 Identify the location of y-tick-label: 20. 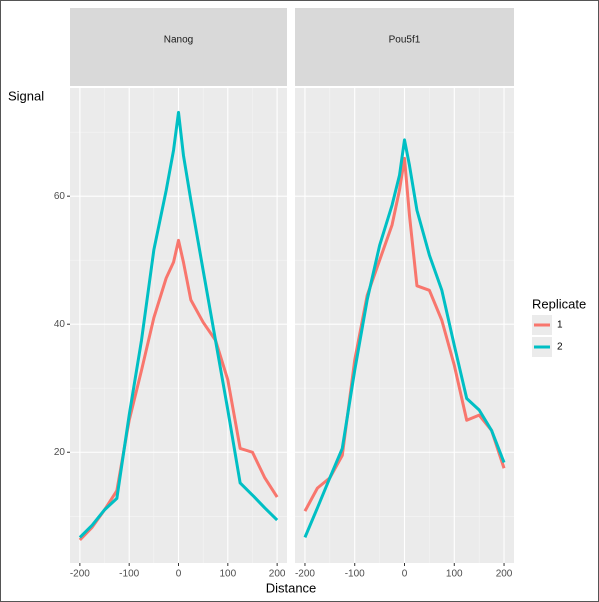
(60, 452).